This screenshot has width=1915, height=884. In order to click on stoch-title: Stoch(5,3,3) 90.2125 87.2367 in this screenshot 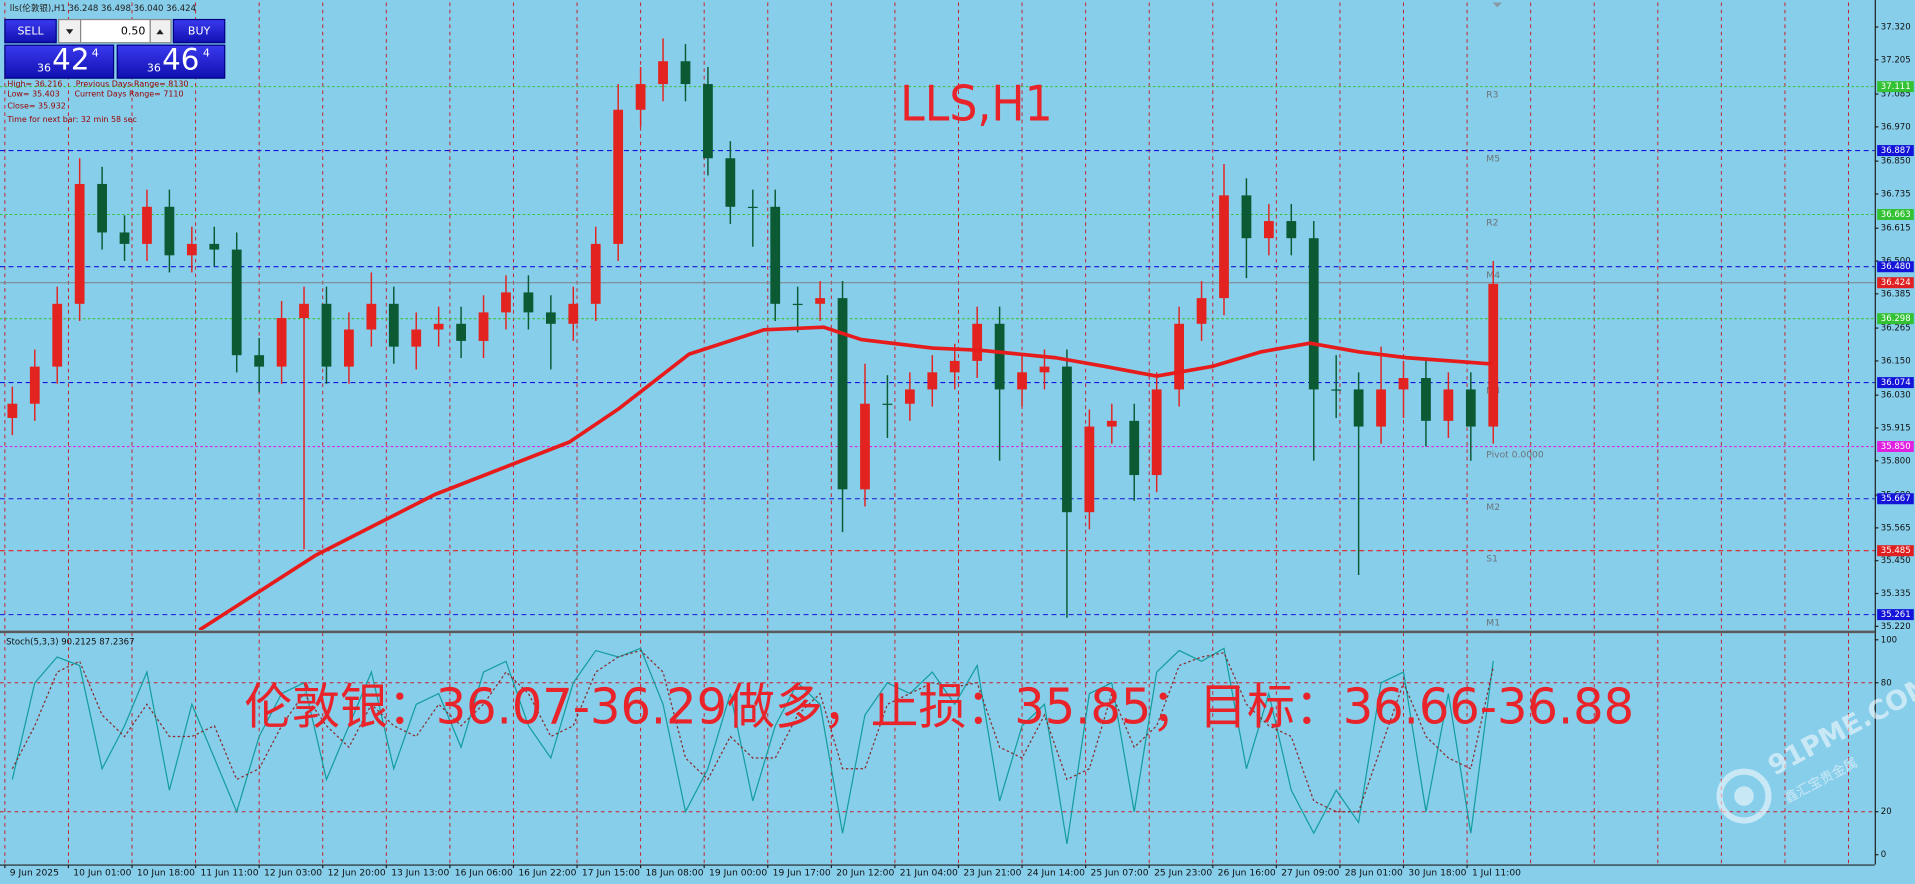, I will do `click(70, 643)`.